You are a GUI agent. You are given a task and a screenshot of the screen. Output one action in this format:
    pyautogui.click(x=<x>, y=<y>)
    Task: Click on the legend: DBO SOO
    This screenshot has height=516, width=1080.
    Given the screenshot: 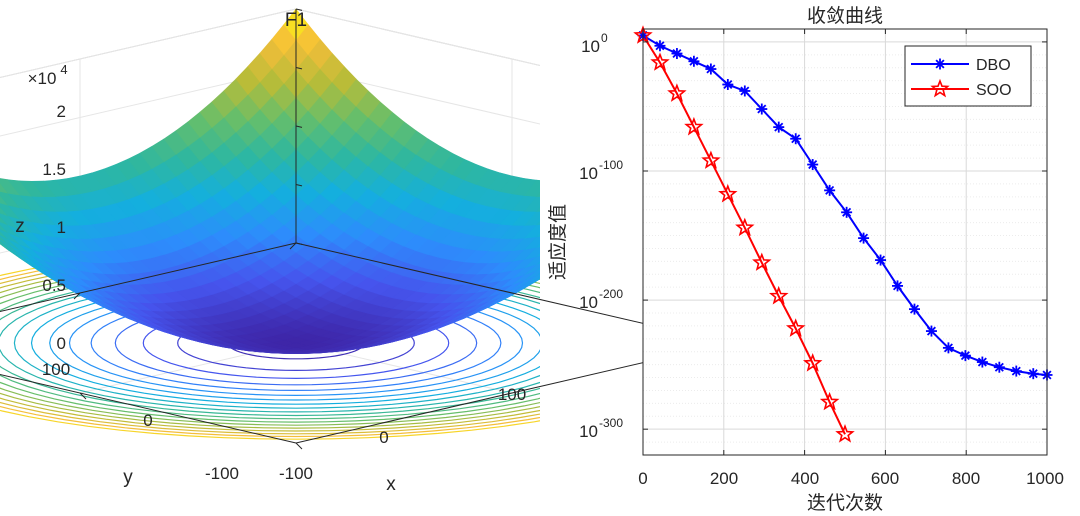 What is the action you would take?
    pyautogui.click(x=968, y=76)
    